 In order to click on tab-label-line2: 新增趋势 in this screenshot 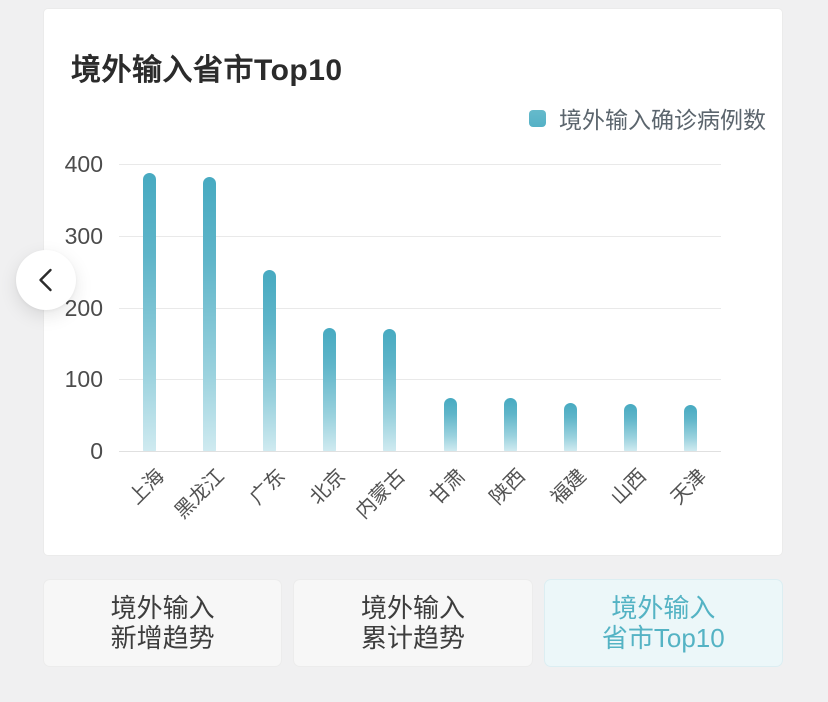, I will do `click(162, 638)`.